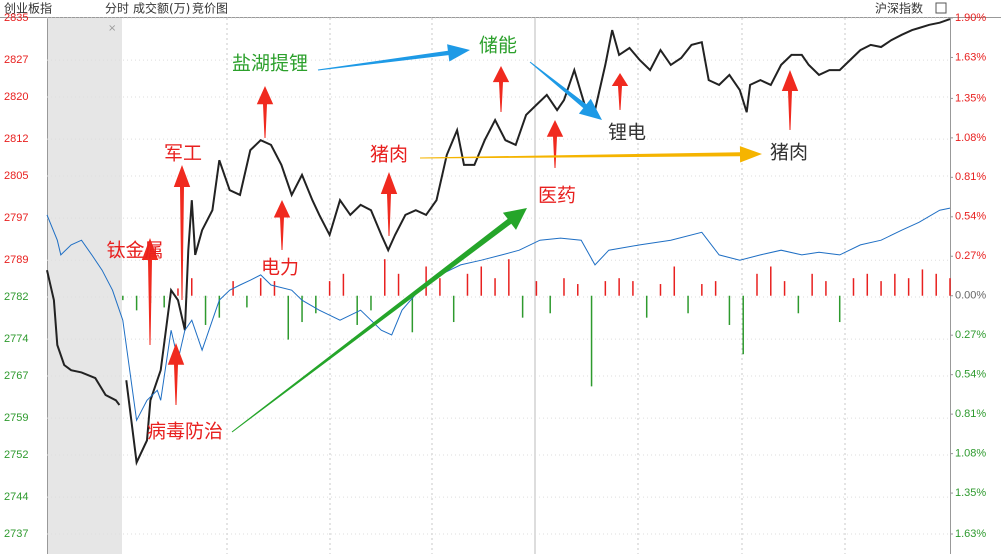 The image size is (1001, 554). What do you see at coordinates (16, 297) in the screenshot?
I see `y-tick-label: 2782` at bounding box center [16, 297].